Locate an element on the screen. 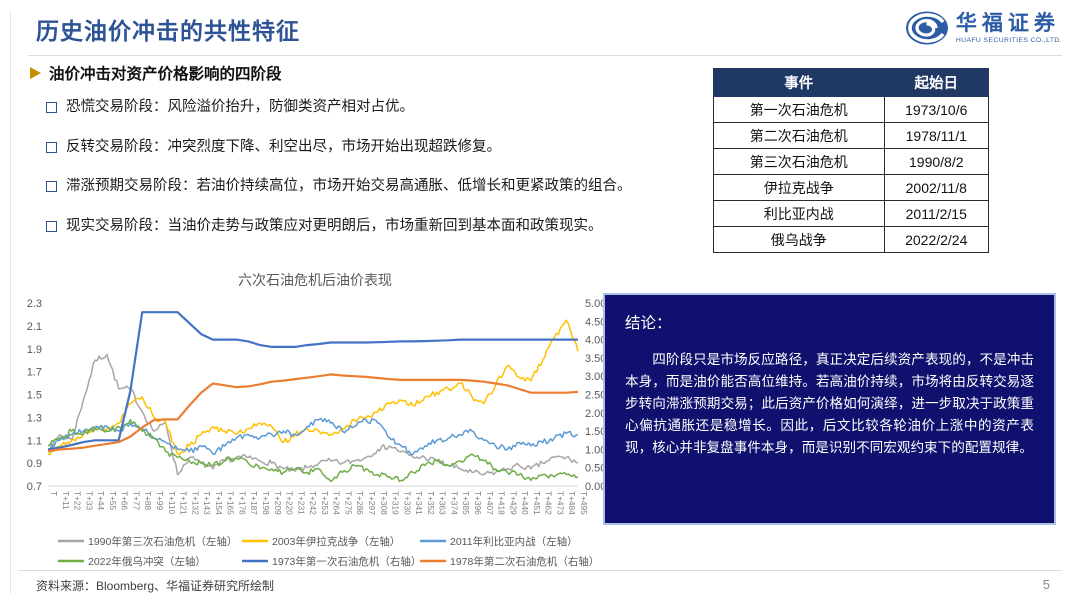 This screenshot has height=604, width=1080. svg-text: 2.1 is located at coordinates (34, 327).